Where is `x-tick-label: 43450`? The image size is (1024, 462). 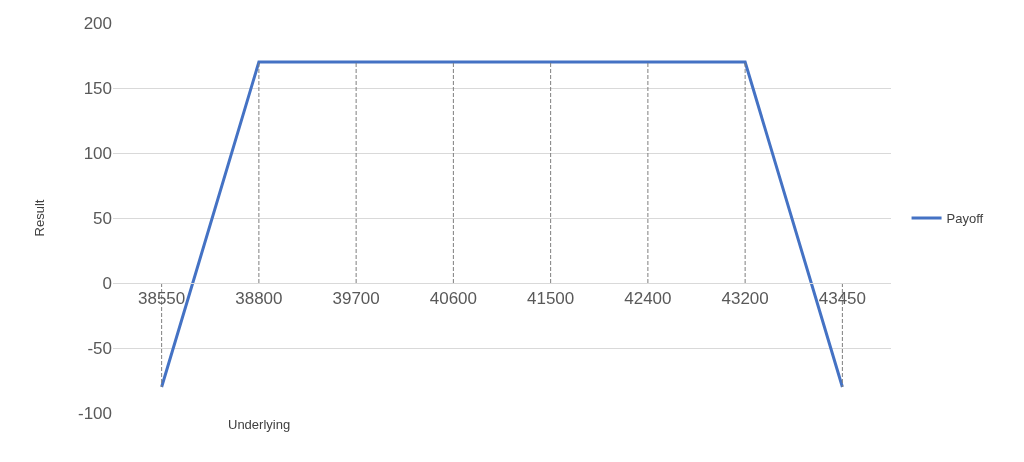 x-tick-label: 43450 is located at coordinates (842, 299).